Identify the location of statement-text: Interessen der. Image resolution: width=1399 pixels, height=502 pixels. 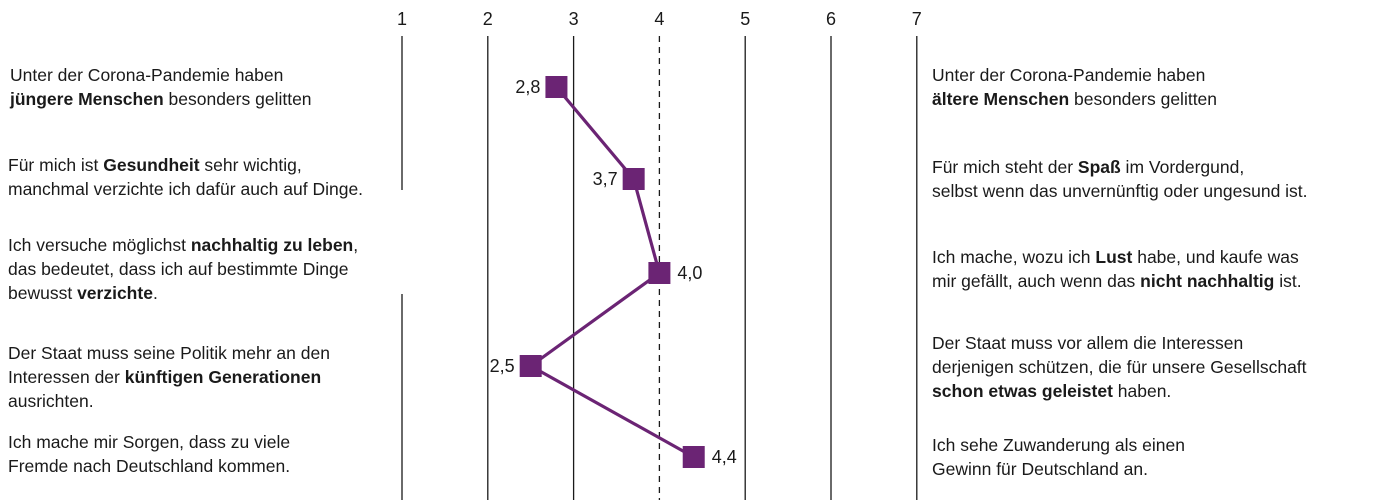
(66, 377).